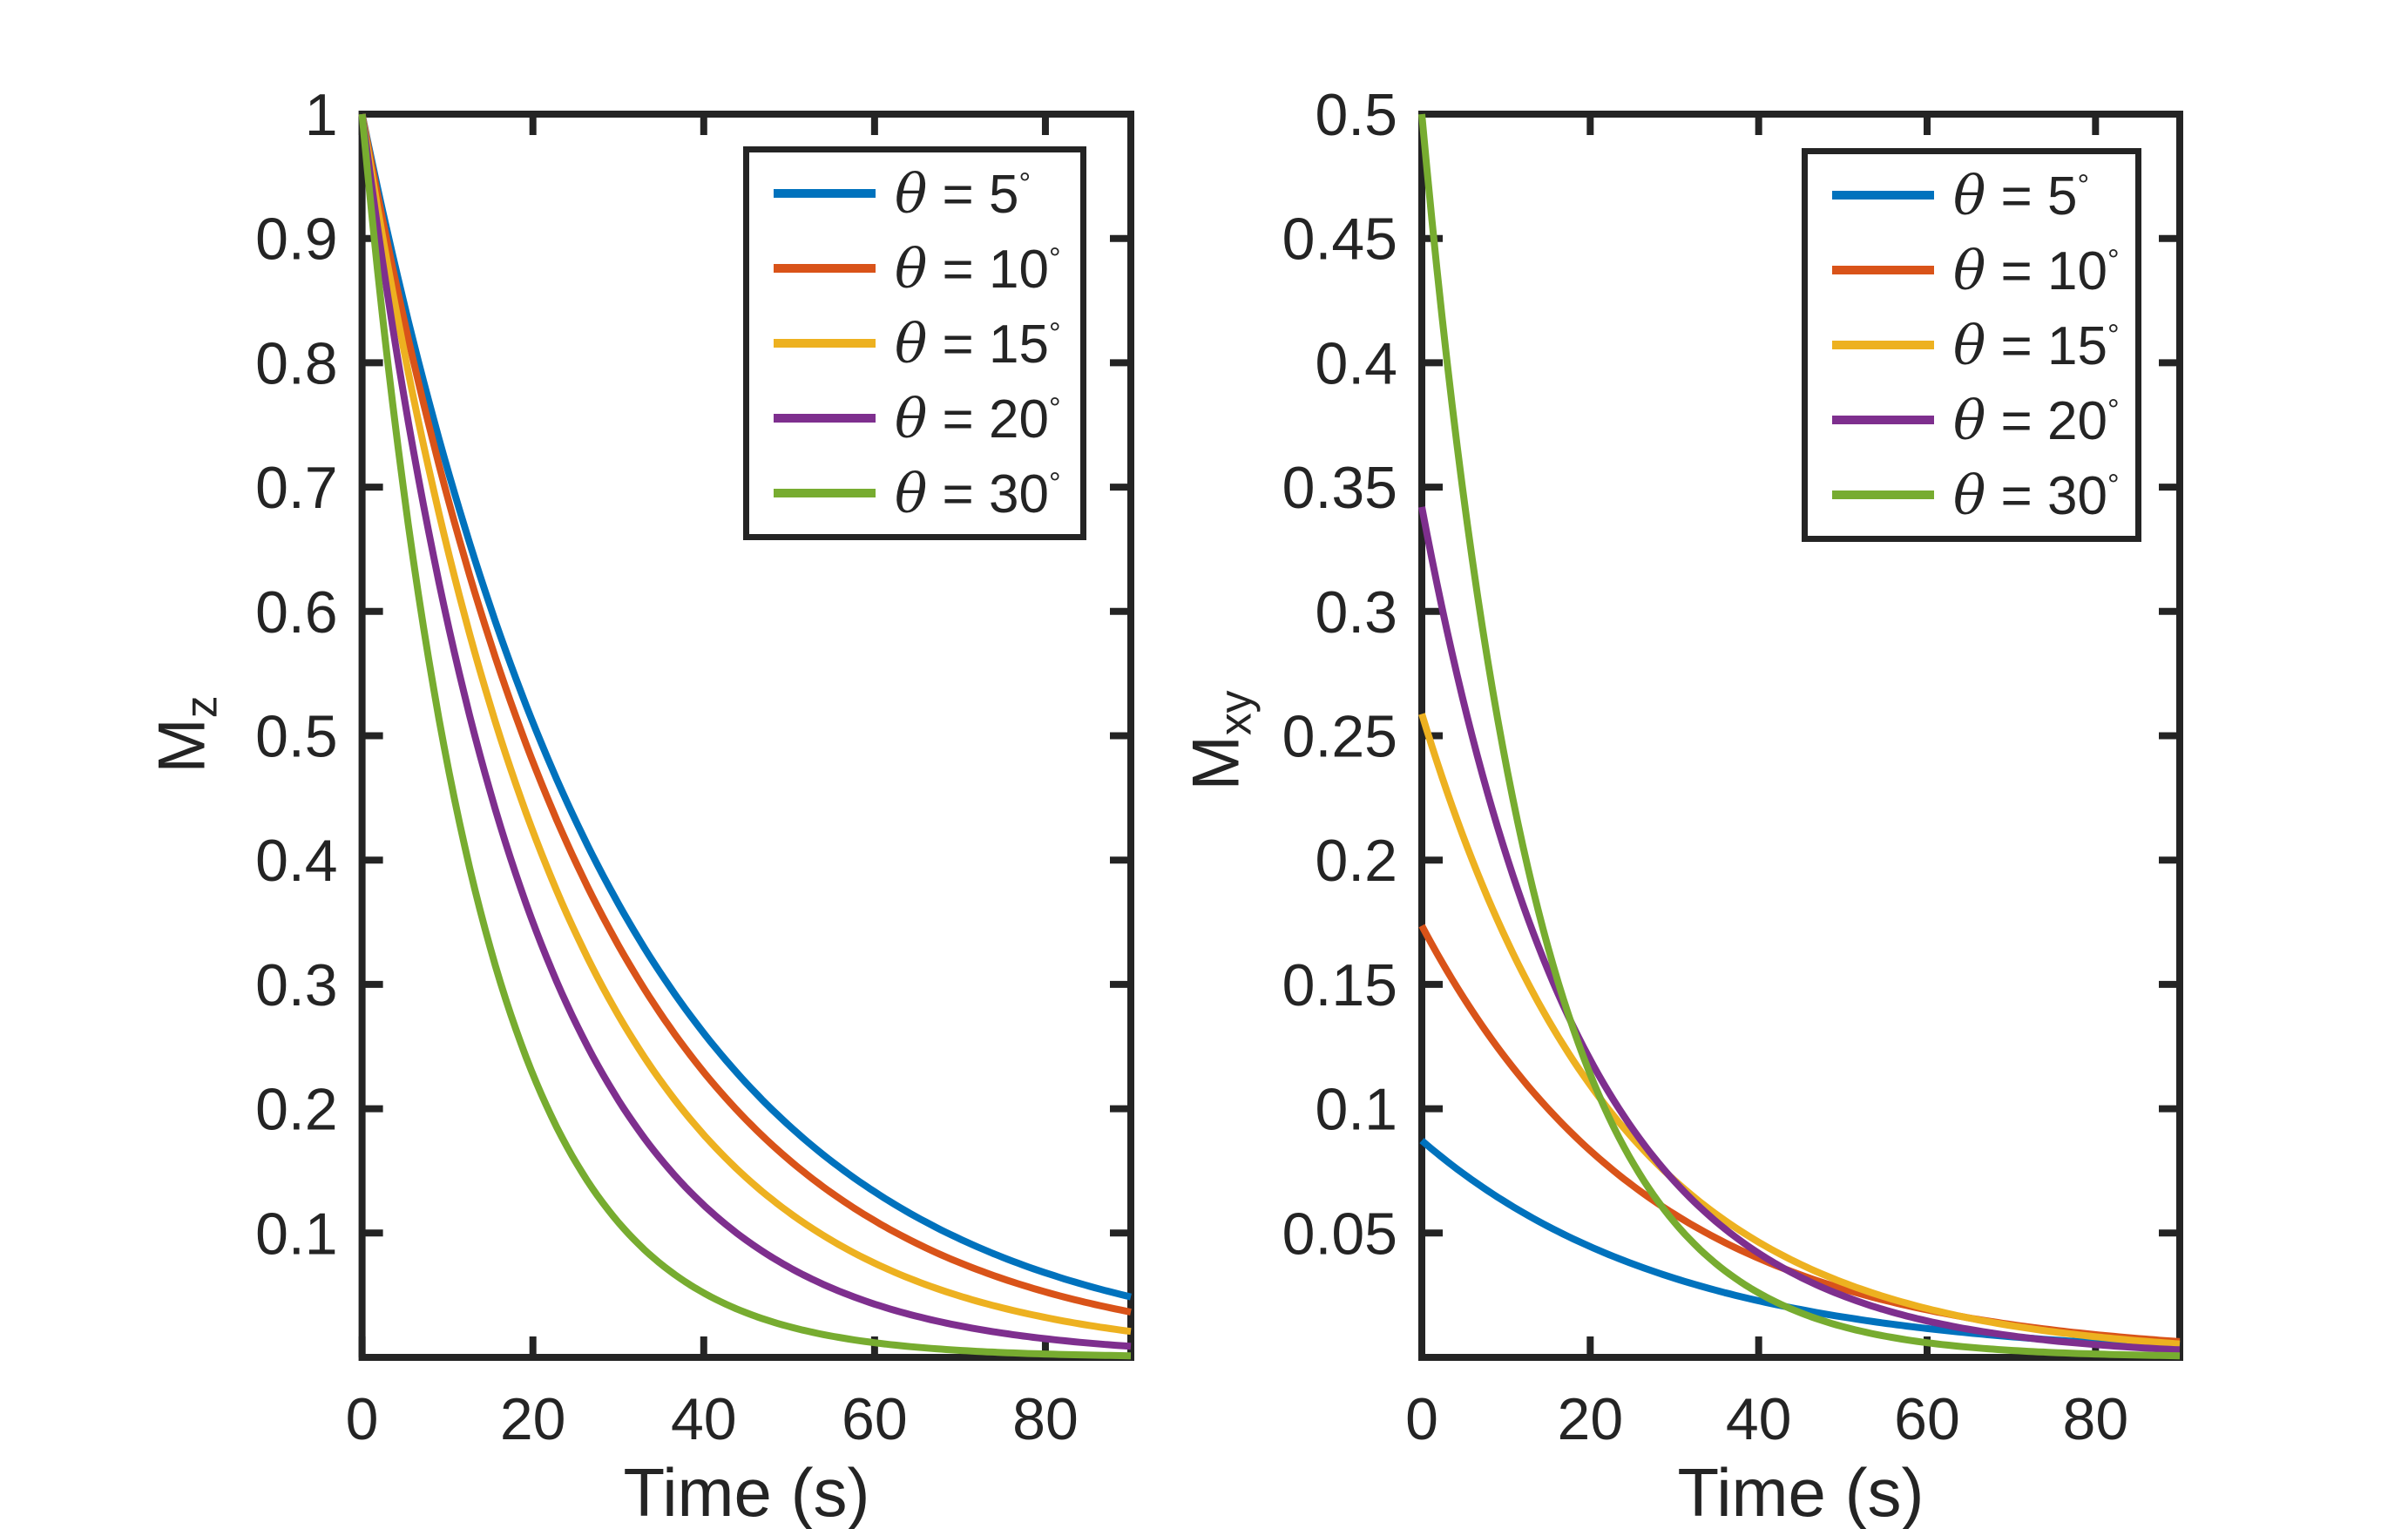 This screenshot has height=1529, width=2408. Describe the element at coordinates (1339, 1234) in the screenshot. I see `right-plot-ytick-label: 0.05` at that location.